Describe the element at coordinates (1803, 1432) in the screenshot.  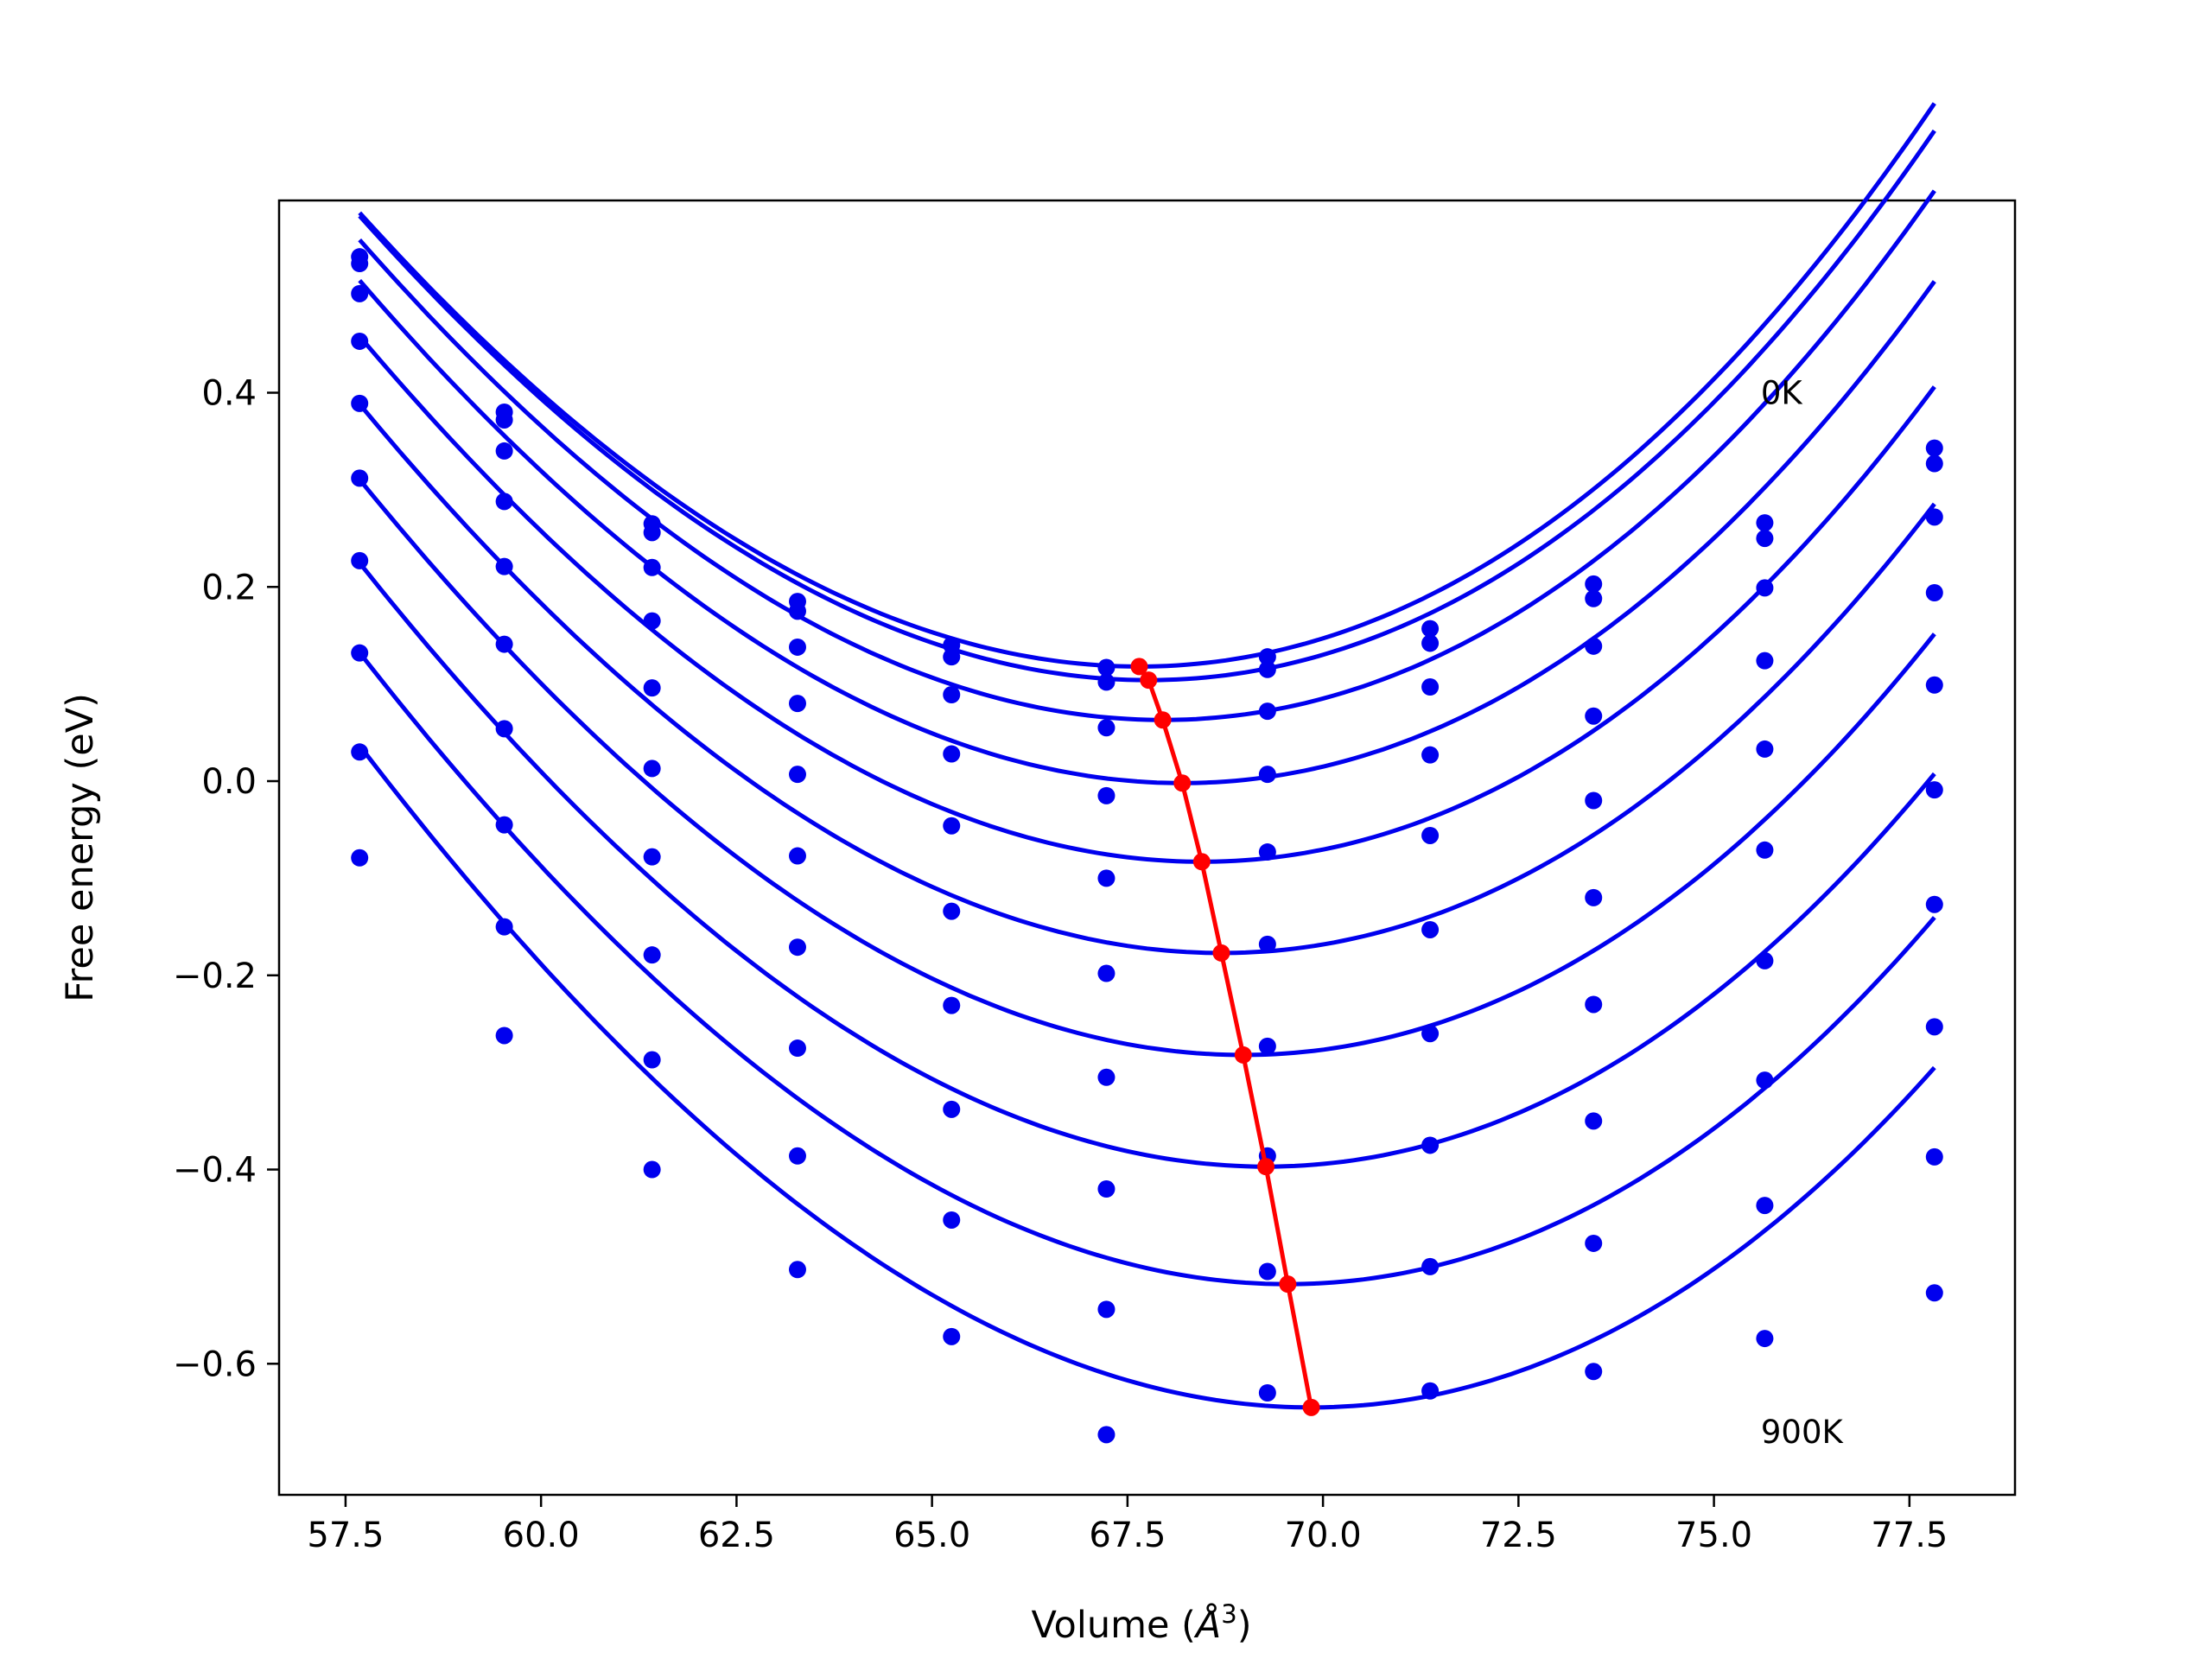
I see `annotation-label: 900K` at that location.